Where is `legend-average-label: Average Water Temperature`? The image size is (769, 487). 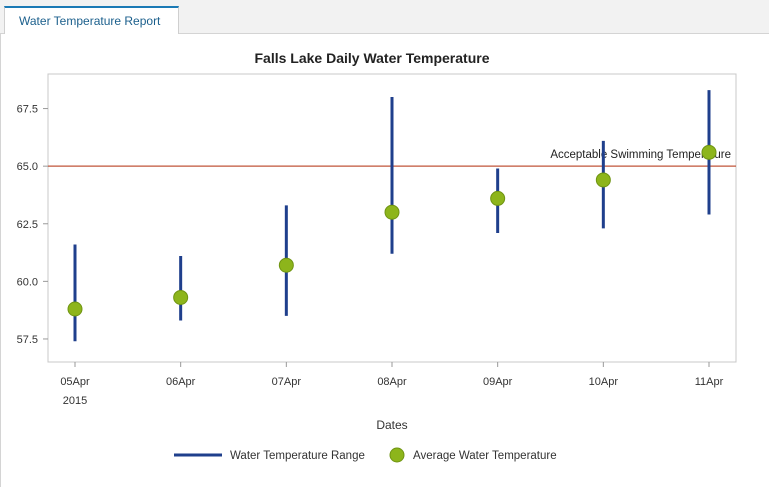 legend-average-label: Average Water Temperature is located at coordinates (485, 456).